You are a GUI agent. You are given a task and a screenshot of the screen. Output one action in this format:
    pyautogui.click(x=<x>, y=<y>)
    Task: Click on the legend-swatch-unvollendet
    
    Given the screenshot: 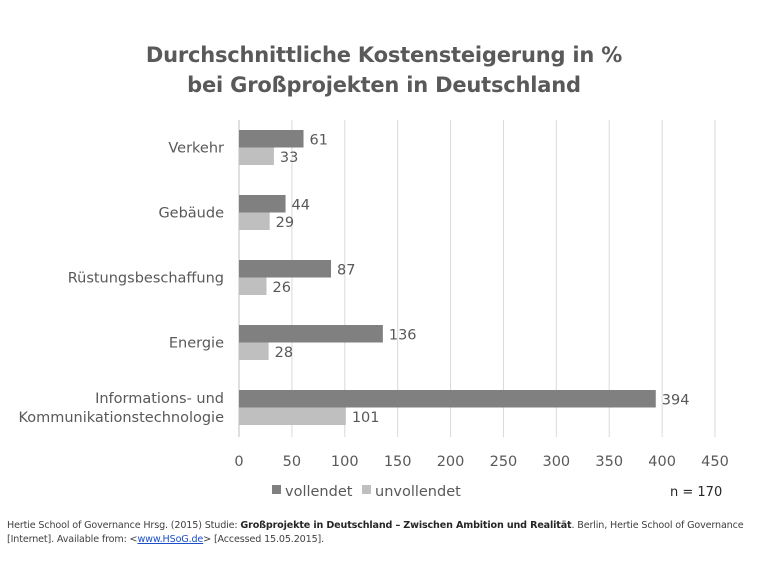 What is the action you would take?
    pyautogui.click(x=366, y=489)
    